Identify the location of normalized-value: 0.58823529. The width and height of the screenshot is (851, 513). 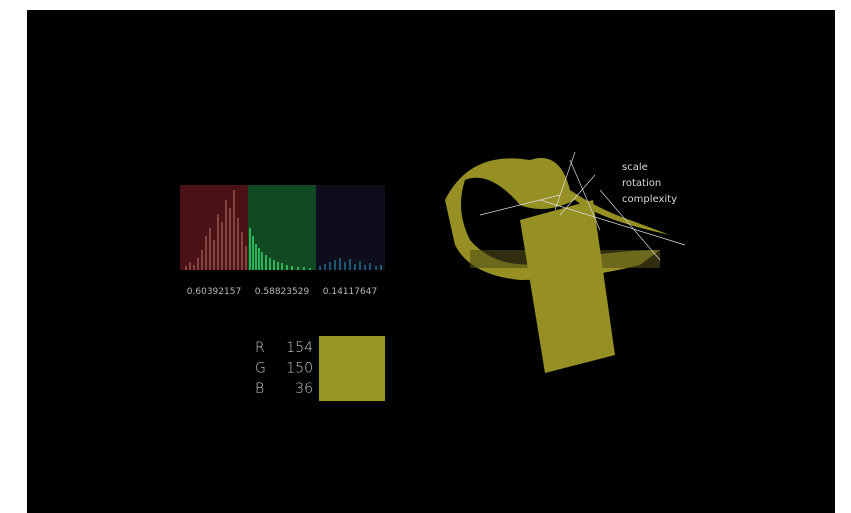
(282, 292).